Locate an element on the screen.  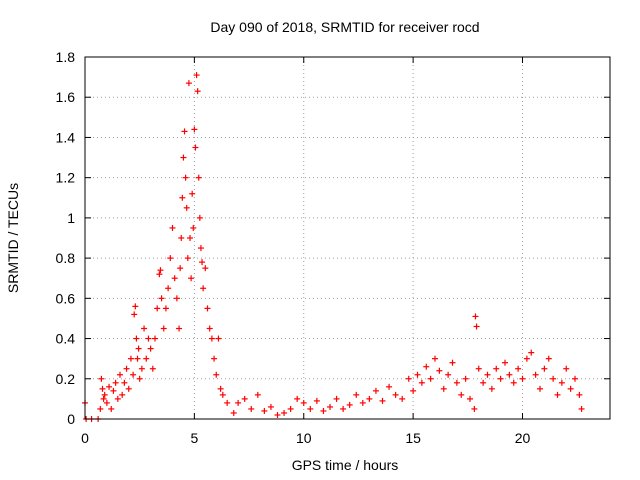
x-tick-label: 5 is located at coordinates (194, 438).